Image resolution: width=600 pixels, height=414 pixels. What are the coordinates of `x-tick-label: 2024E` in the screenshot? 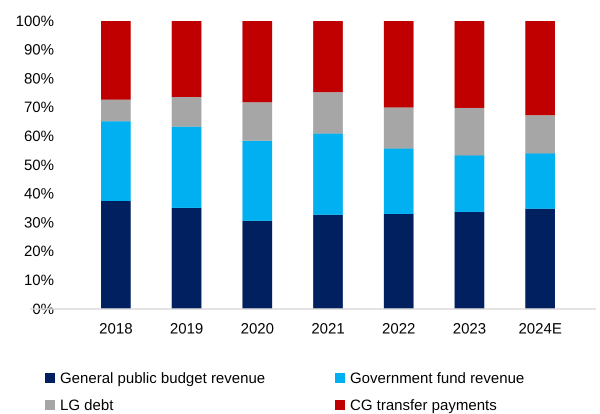 It's located at (540, 329).